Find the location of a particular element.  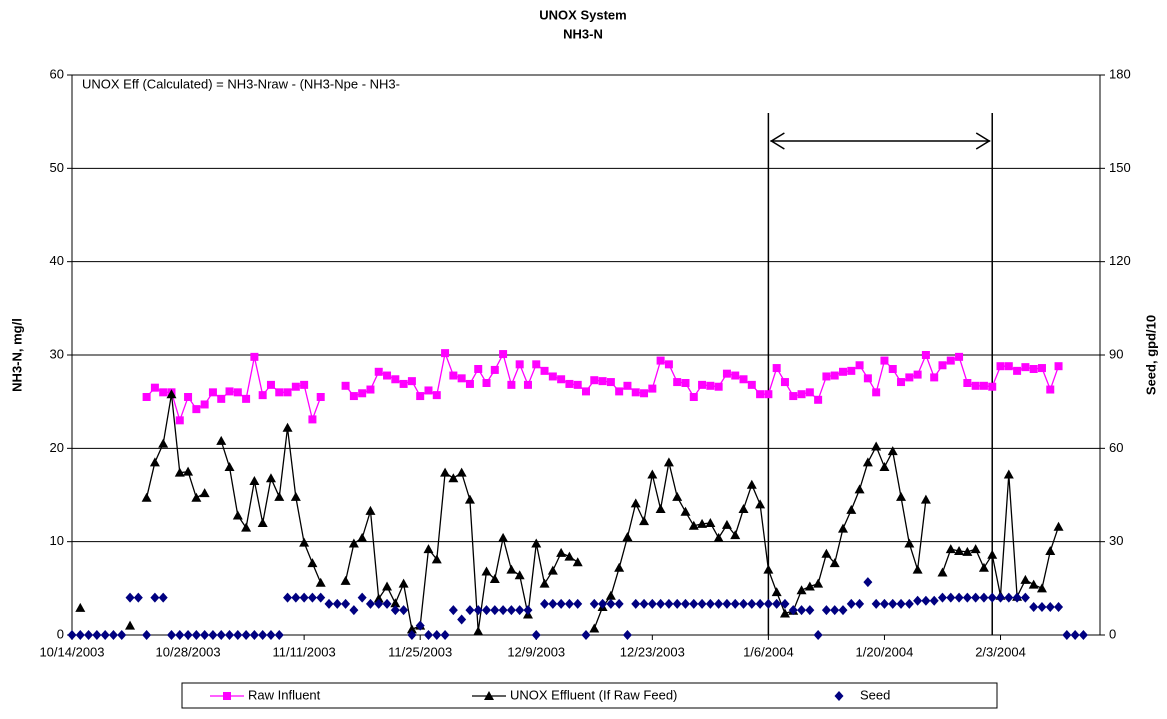

y2-tick-label: 180 is located at coordinates (1120, 73).